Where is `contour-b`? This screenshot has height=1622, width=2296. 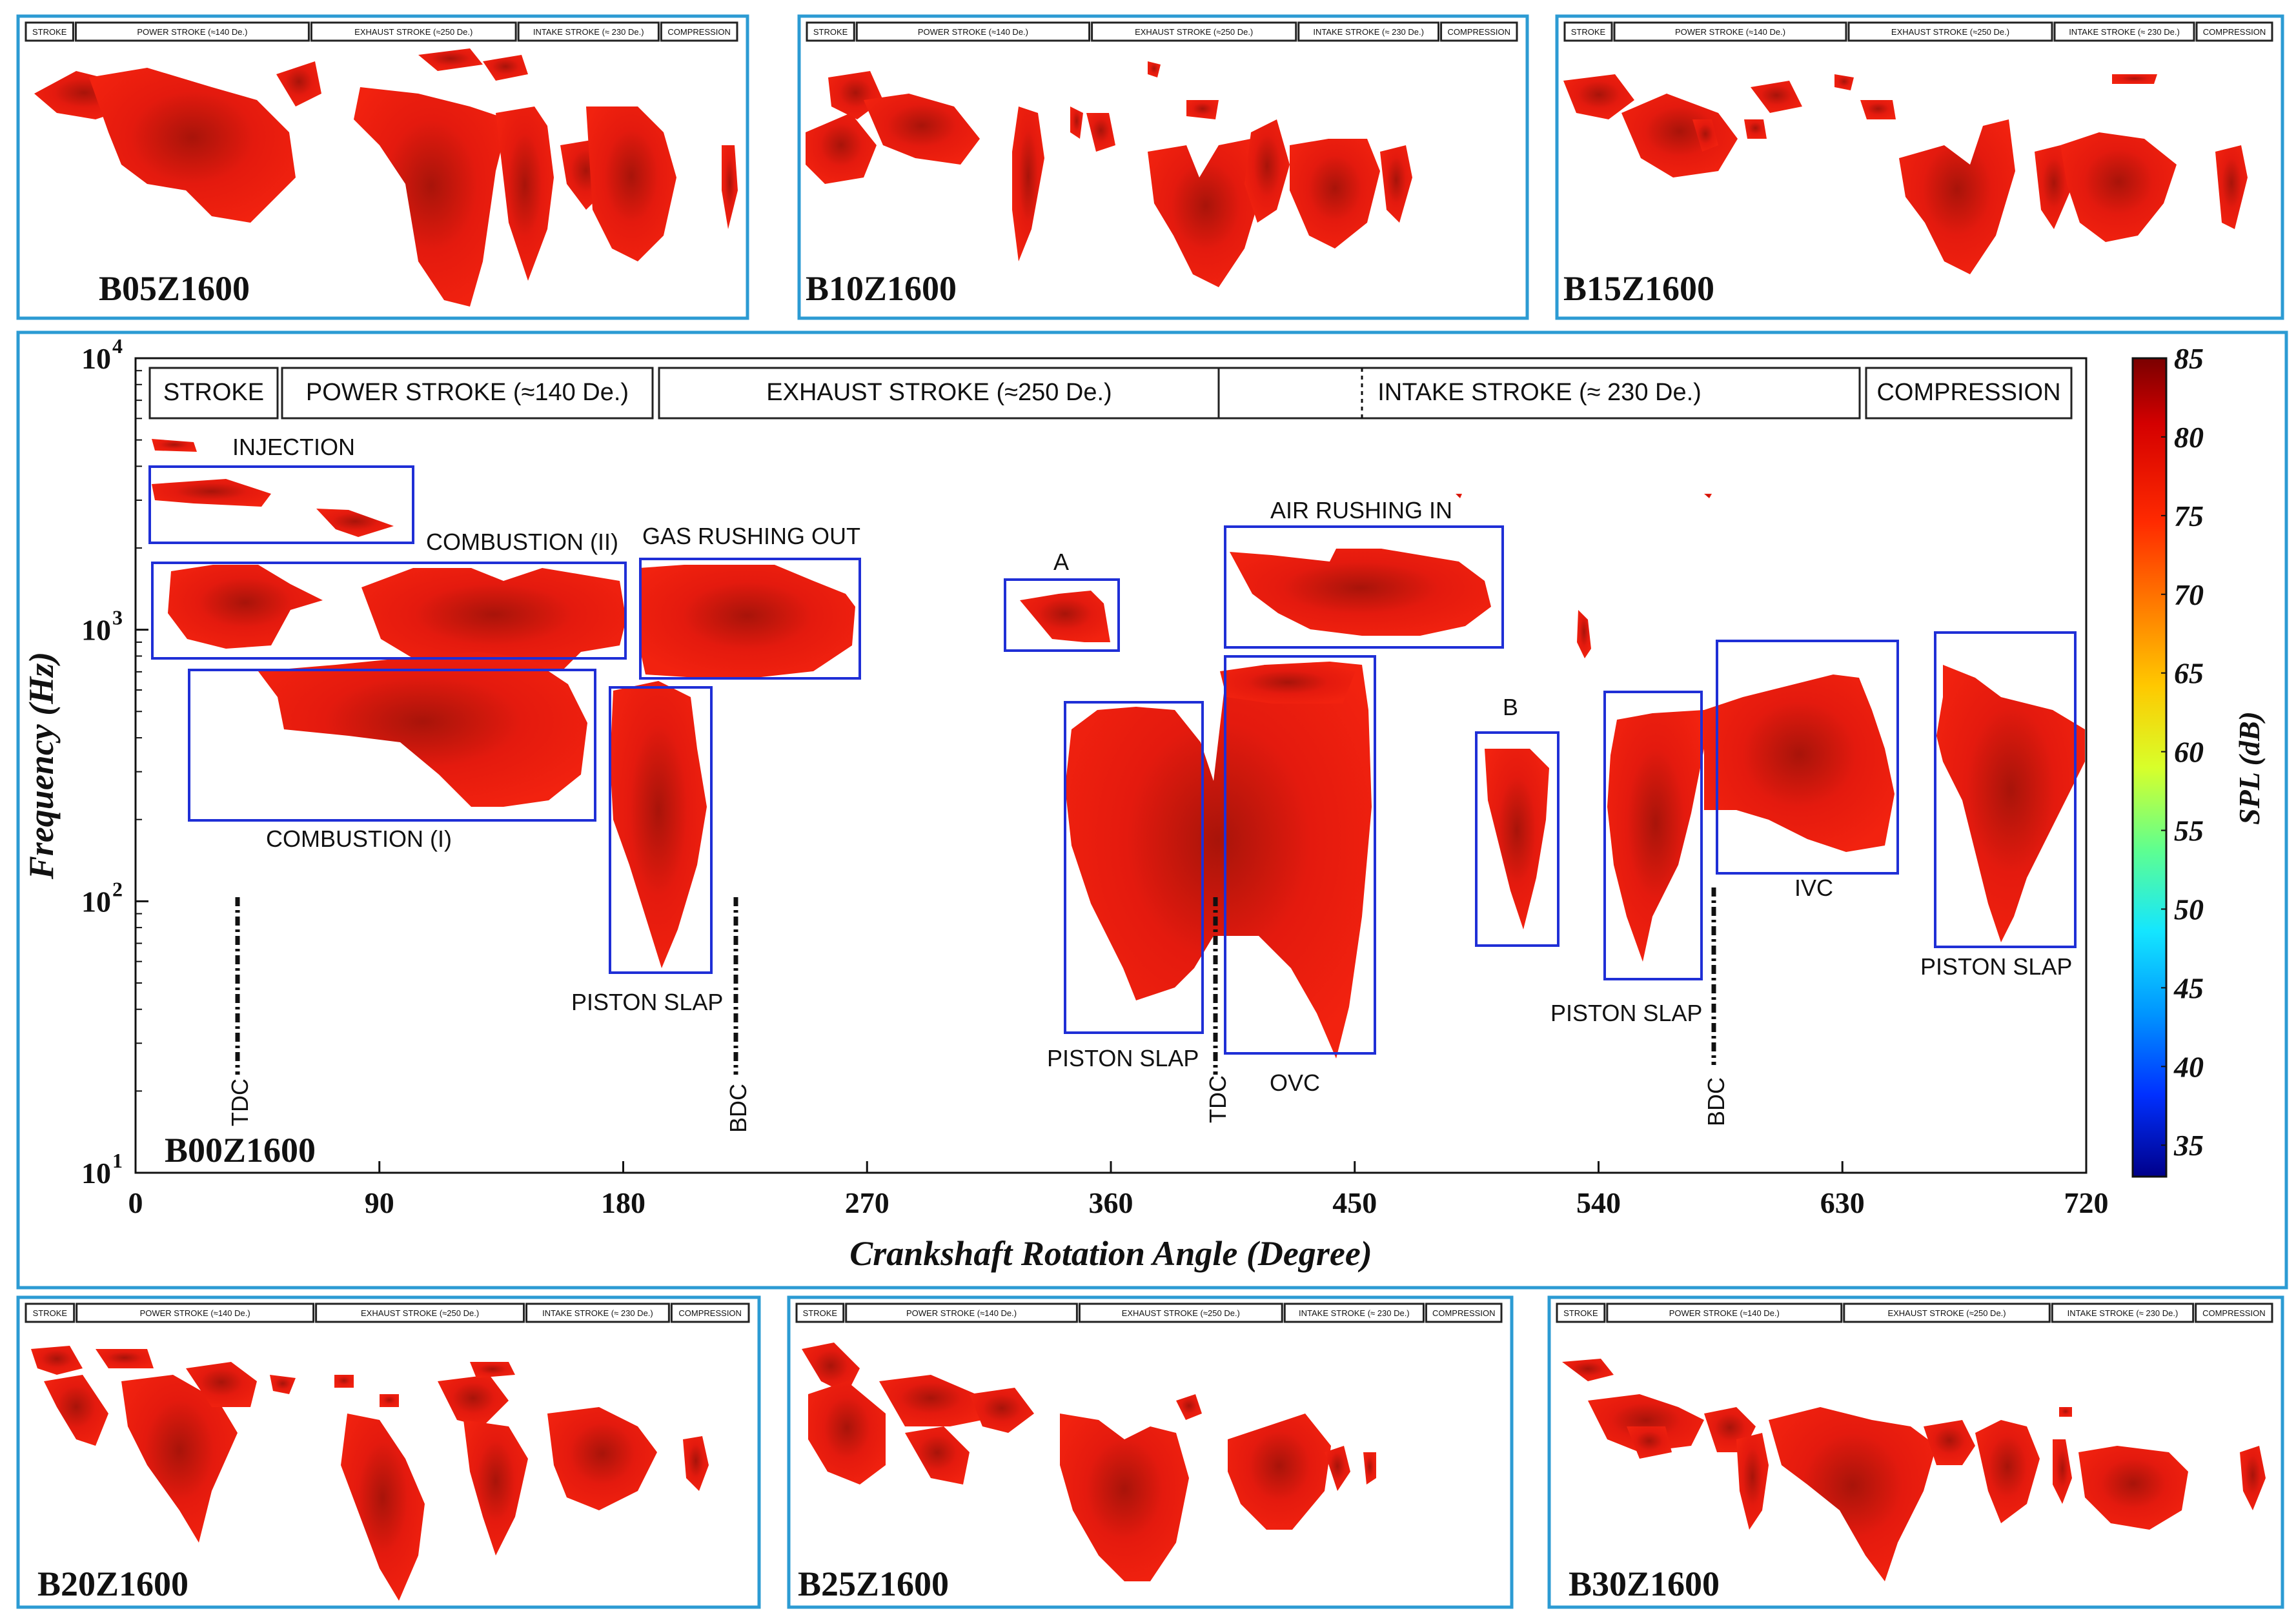 contour-b is located at coordinates (1517, 839).